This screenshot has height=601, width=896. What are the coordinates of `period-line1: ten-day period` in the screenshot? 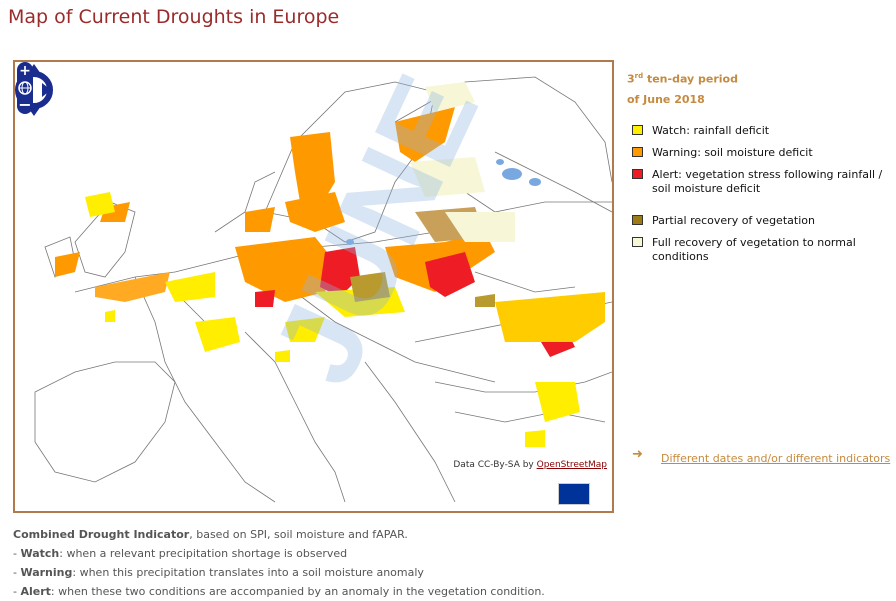 It's located at (690, 79).